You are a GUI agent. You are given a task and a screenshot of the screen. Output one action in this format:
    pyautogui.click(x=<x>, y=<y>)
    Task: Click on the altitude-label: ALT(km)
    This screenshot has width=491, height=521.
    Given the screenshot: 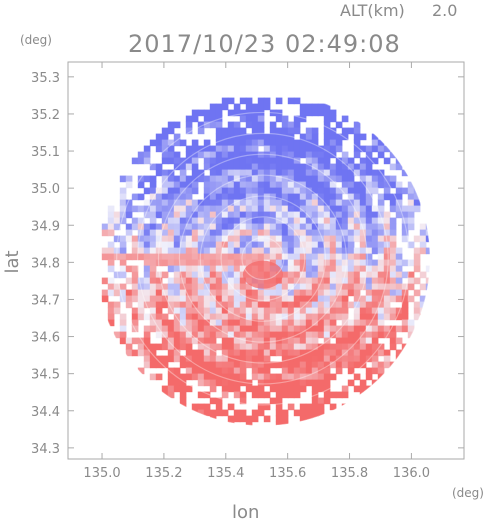 What is the action you would take?
    pyautogui.click(x=372, y=10)
    